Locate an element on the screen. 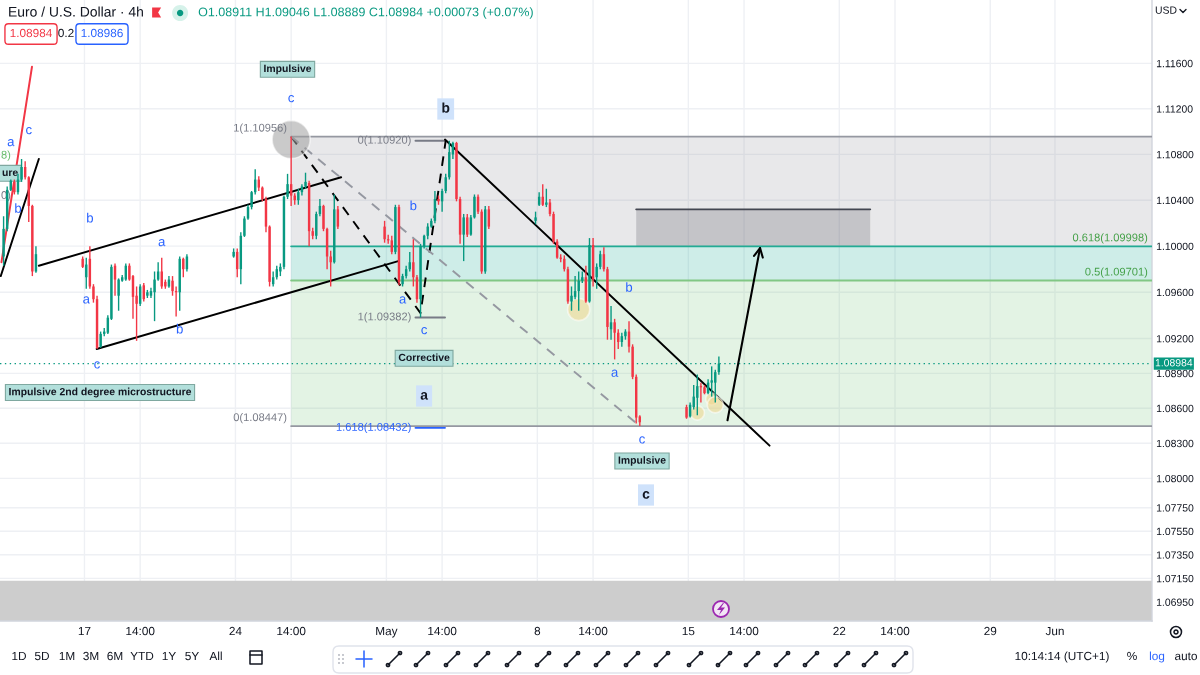 The height and width of the screenshot is (675, 1200). text: YTD is located at coordinates (142, 656).